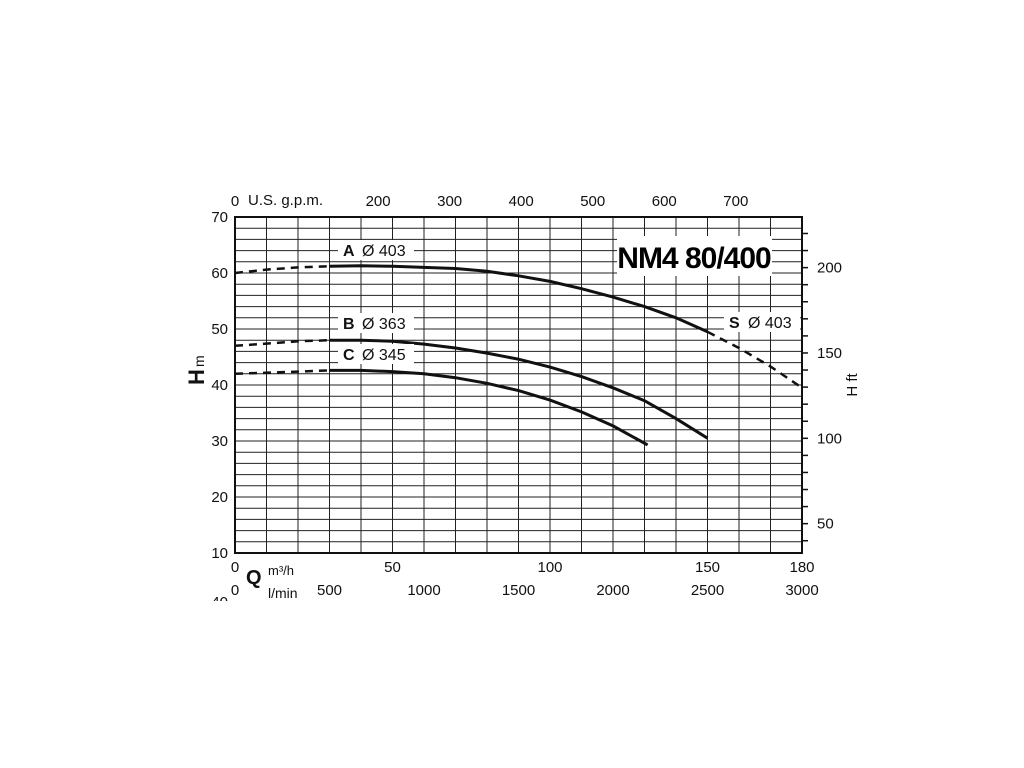  I want to click on flow-unit-lmin: l/min, so click(283, 593).